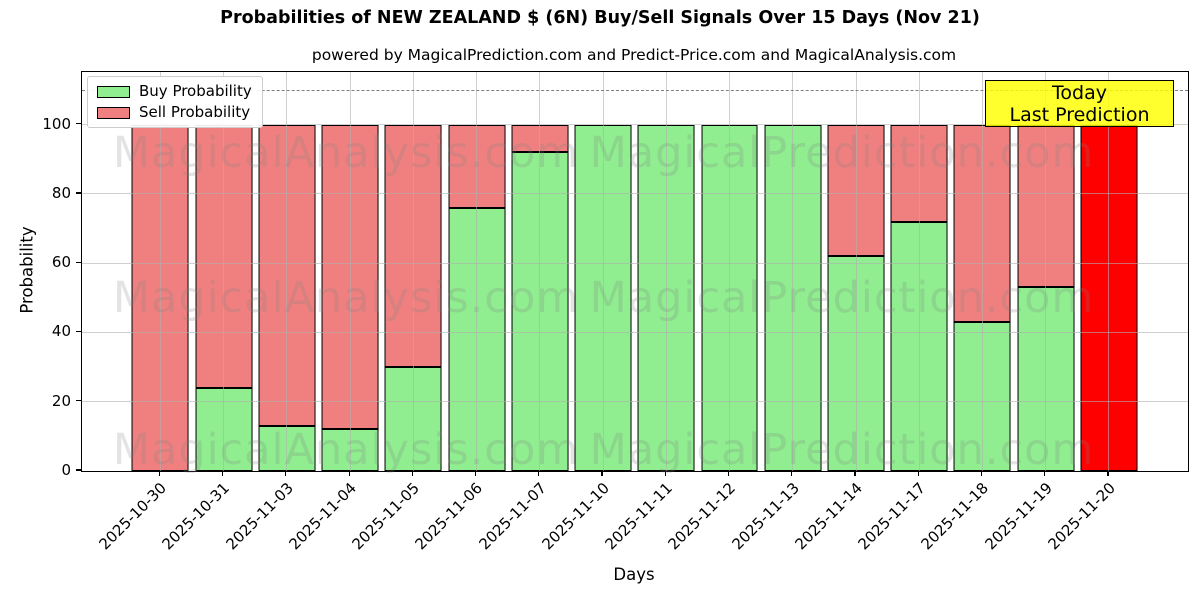  I want to click on y-tick-label: 20, so click(61, 400).